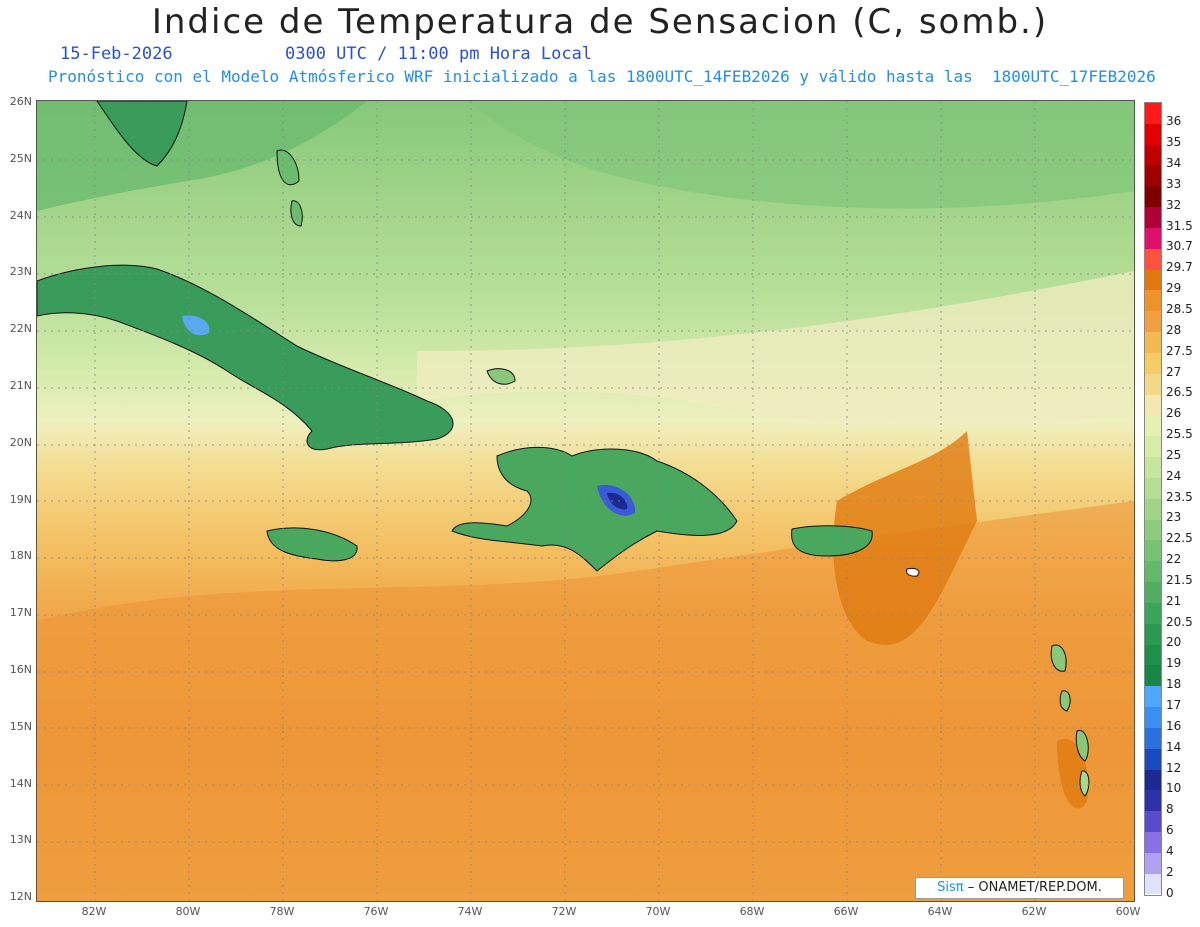 The width and height of the screenshot is (1200, 927). I want to click on florida-landmass, so click(142, 134).